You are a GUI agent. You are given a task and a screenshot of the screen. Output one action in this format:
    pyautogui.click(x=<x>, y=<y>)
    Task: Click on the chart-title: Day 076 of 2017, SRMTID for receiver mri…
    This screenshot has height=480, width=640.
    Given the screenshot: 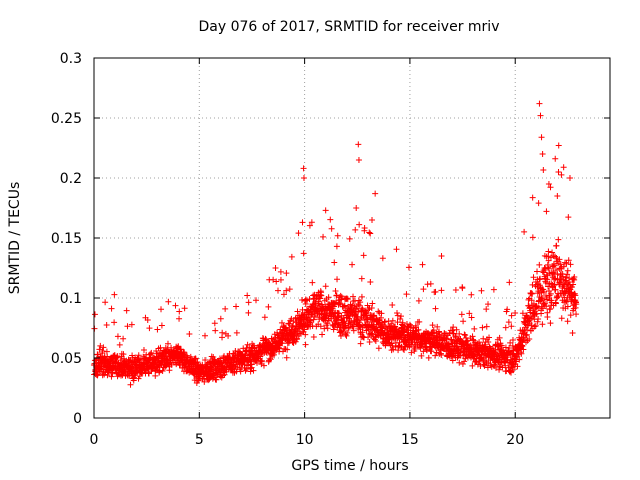 What is the action you would take?
    pyautogui.click(x=349, y=27)
    